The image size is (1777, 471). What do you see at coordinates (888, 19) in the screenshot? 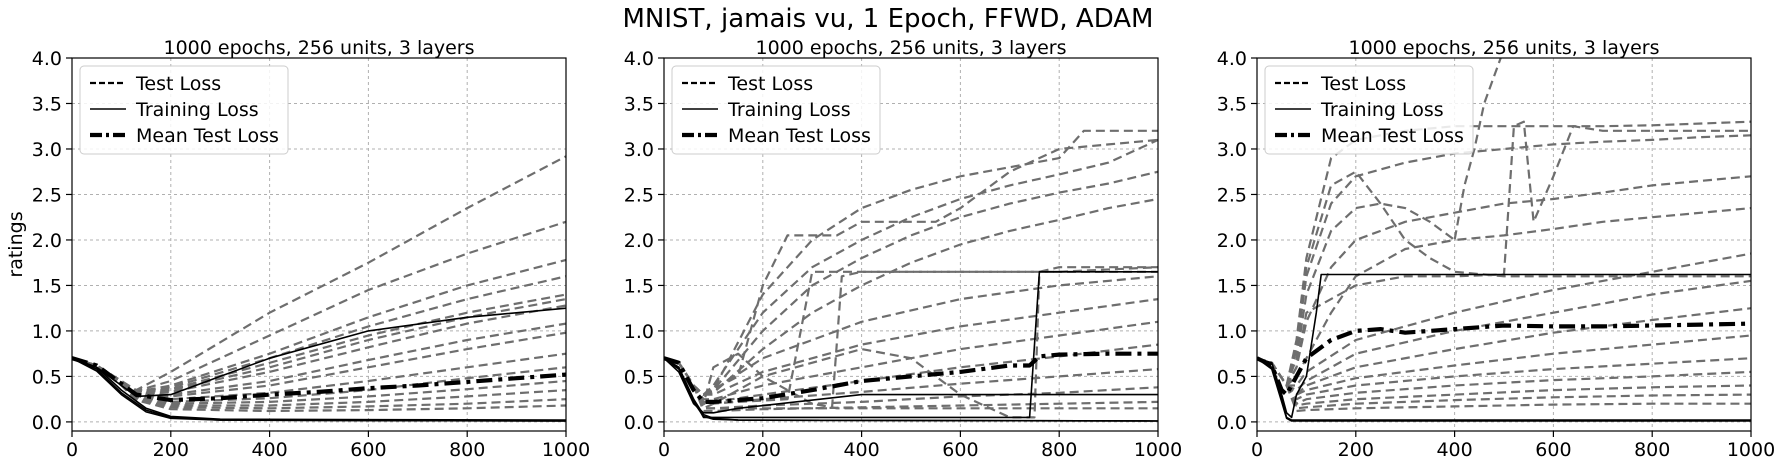
I see `figure-suptitle: MNIST, jamais vu, 1 Epoch, FFWD, ADAM` at bounding box center [888, 19].